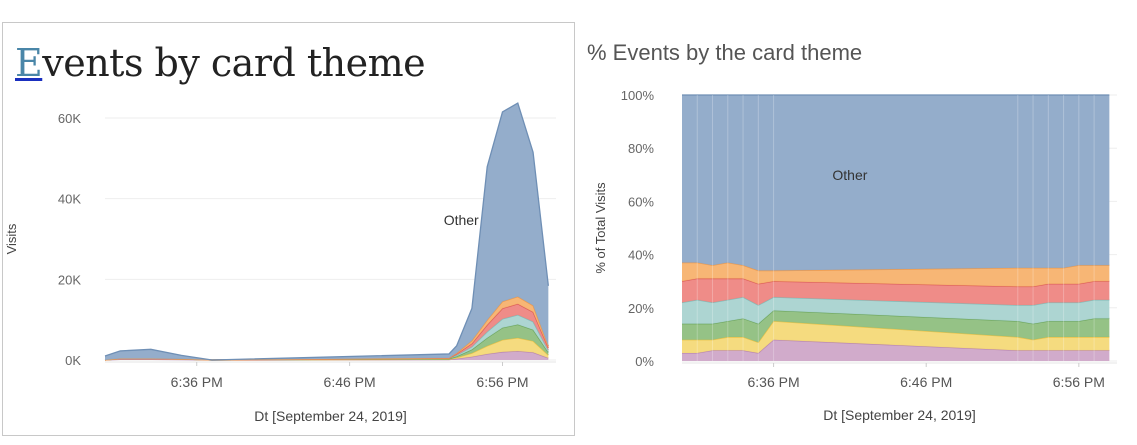  Describe the element at coordinates (725, 52) in the screenshot. I see `chart-title-percent: % Events by the card theme` at that location.